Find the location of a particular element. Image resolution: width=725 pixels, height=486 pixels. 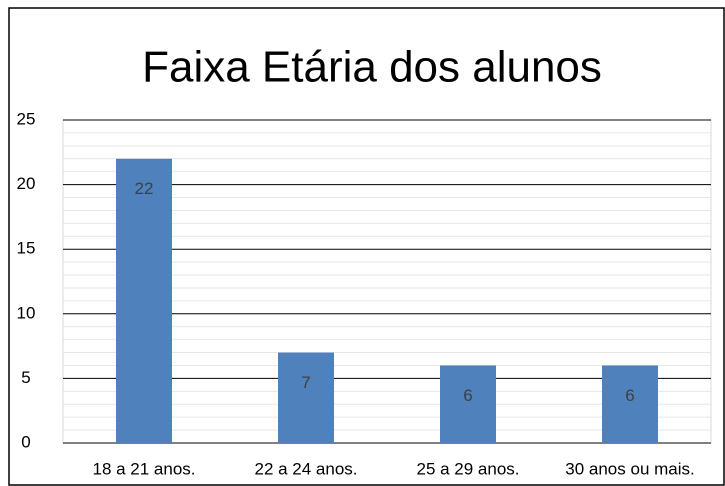

y-tick-label: 5 is located at coordinates (25, 377).